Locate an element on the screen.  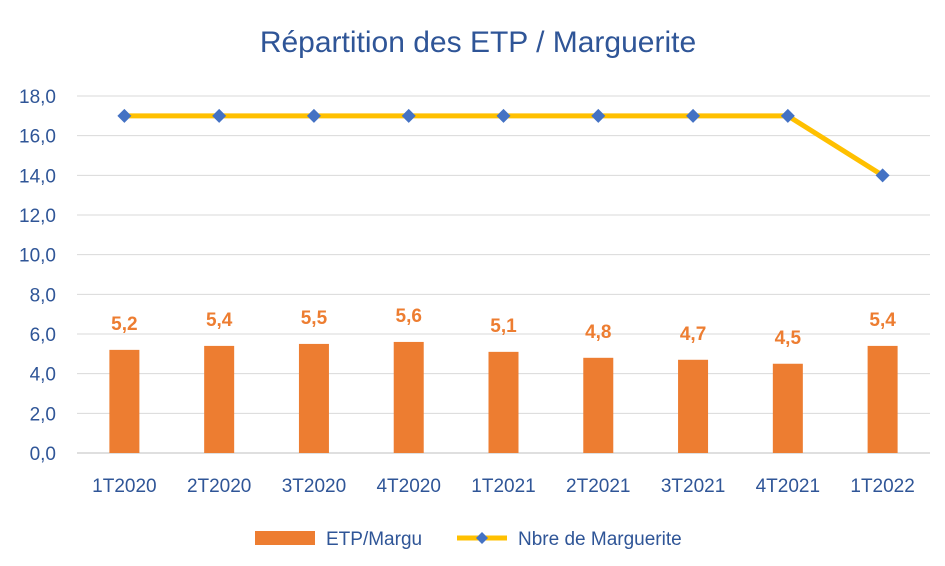
x-tick-label: 4T2020 is located at coordinates (408, 486).